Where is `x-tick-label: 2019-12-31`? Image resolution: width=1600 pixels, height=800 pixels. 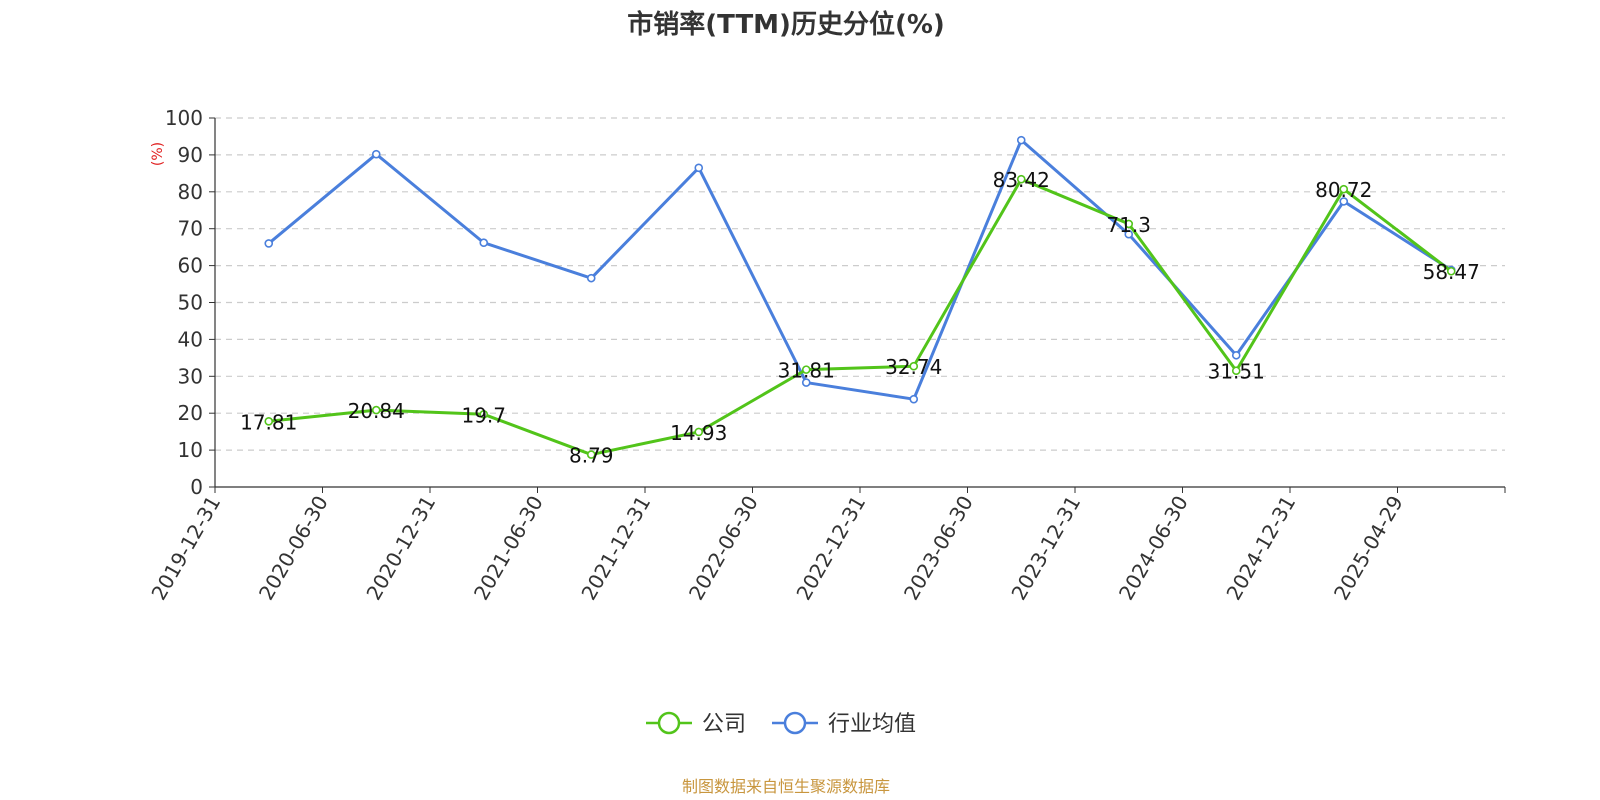 x-tick-label: 2019-12-31 is located at coordinates (185, 548).